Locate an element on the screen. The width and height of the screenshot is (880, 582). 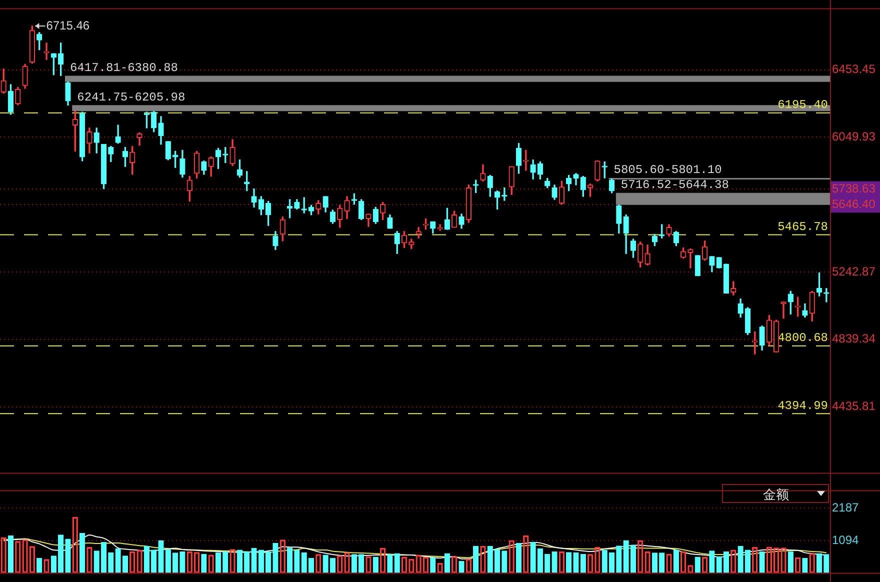
y-tick-label: 6453.45 is located at coordinates (854, 69).